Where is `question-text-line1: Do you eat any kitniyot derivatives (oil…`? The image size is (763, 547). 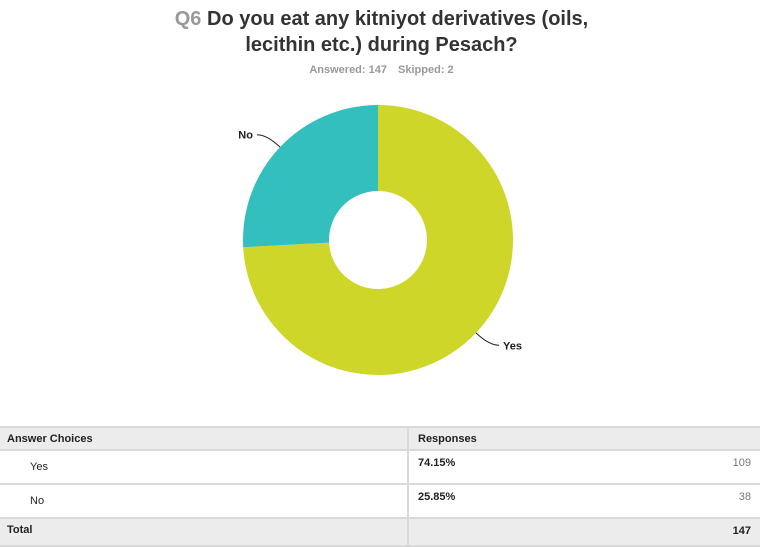 question-text-line1: Do you eat any kitniyot derivatives (oil… is located at coordinates (398, 19).